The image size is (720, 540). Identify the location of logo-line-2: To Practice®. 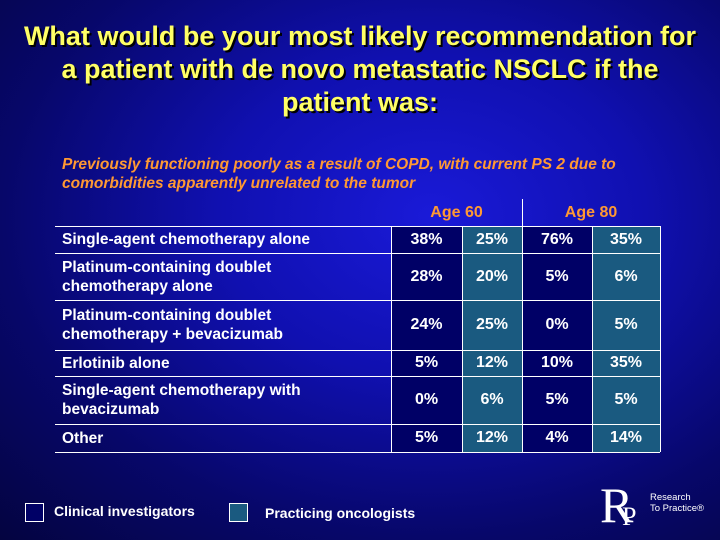
(677, 508).